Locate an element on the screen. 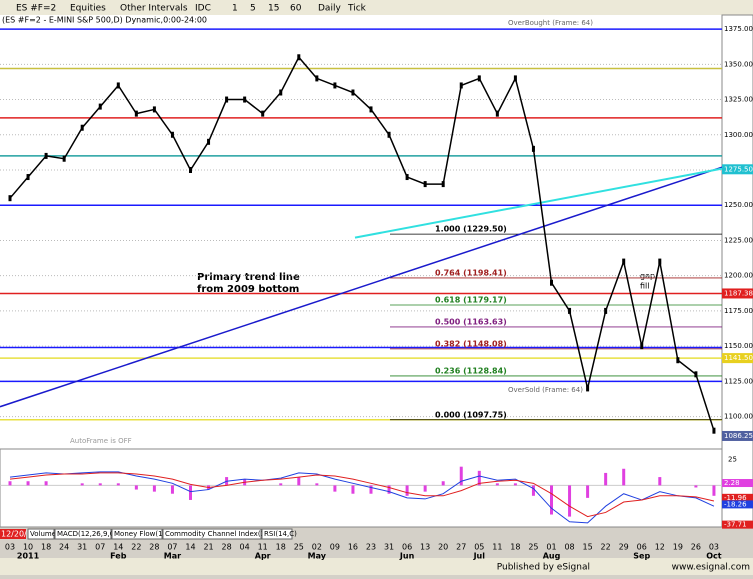  tab-label: Commodity Channel Index(23,C) is located at coordinates (222, 534).